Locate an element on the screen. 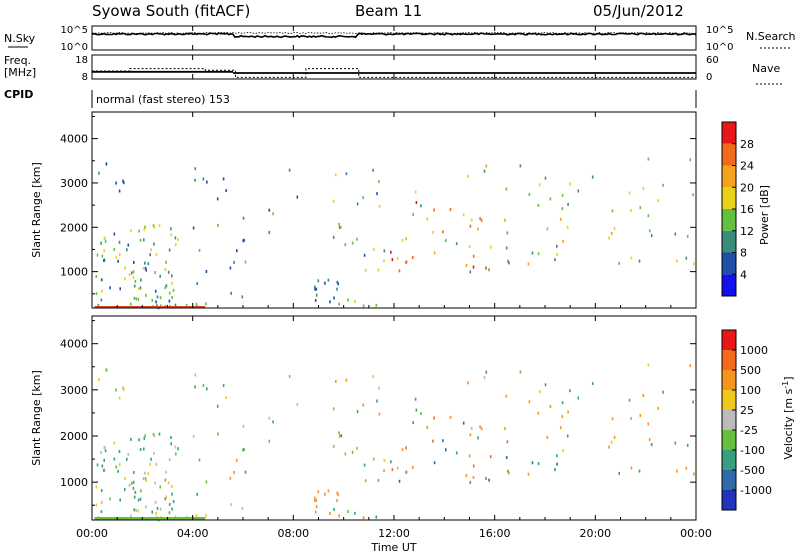 Image resolution: width=800 pixels, height=554 pixels. nave-tick-top: 60 is located at coordinates (712, 60).